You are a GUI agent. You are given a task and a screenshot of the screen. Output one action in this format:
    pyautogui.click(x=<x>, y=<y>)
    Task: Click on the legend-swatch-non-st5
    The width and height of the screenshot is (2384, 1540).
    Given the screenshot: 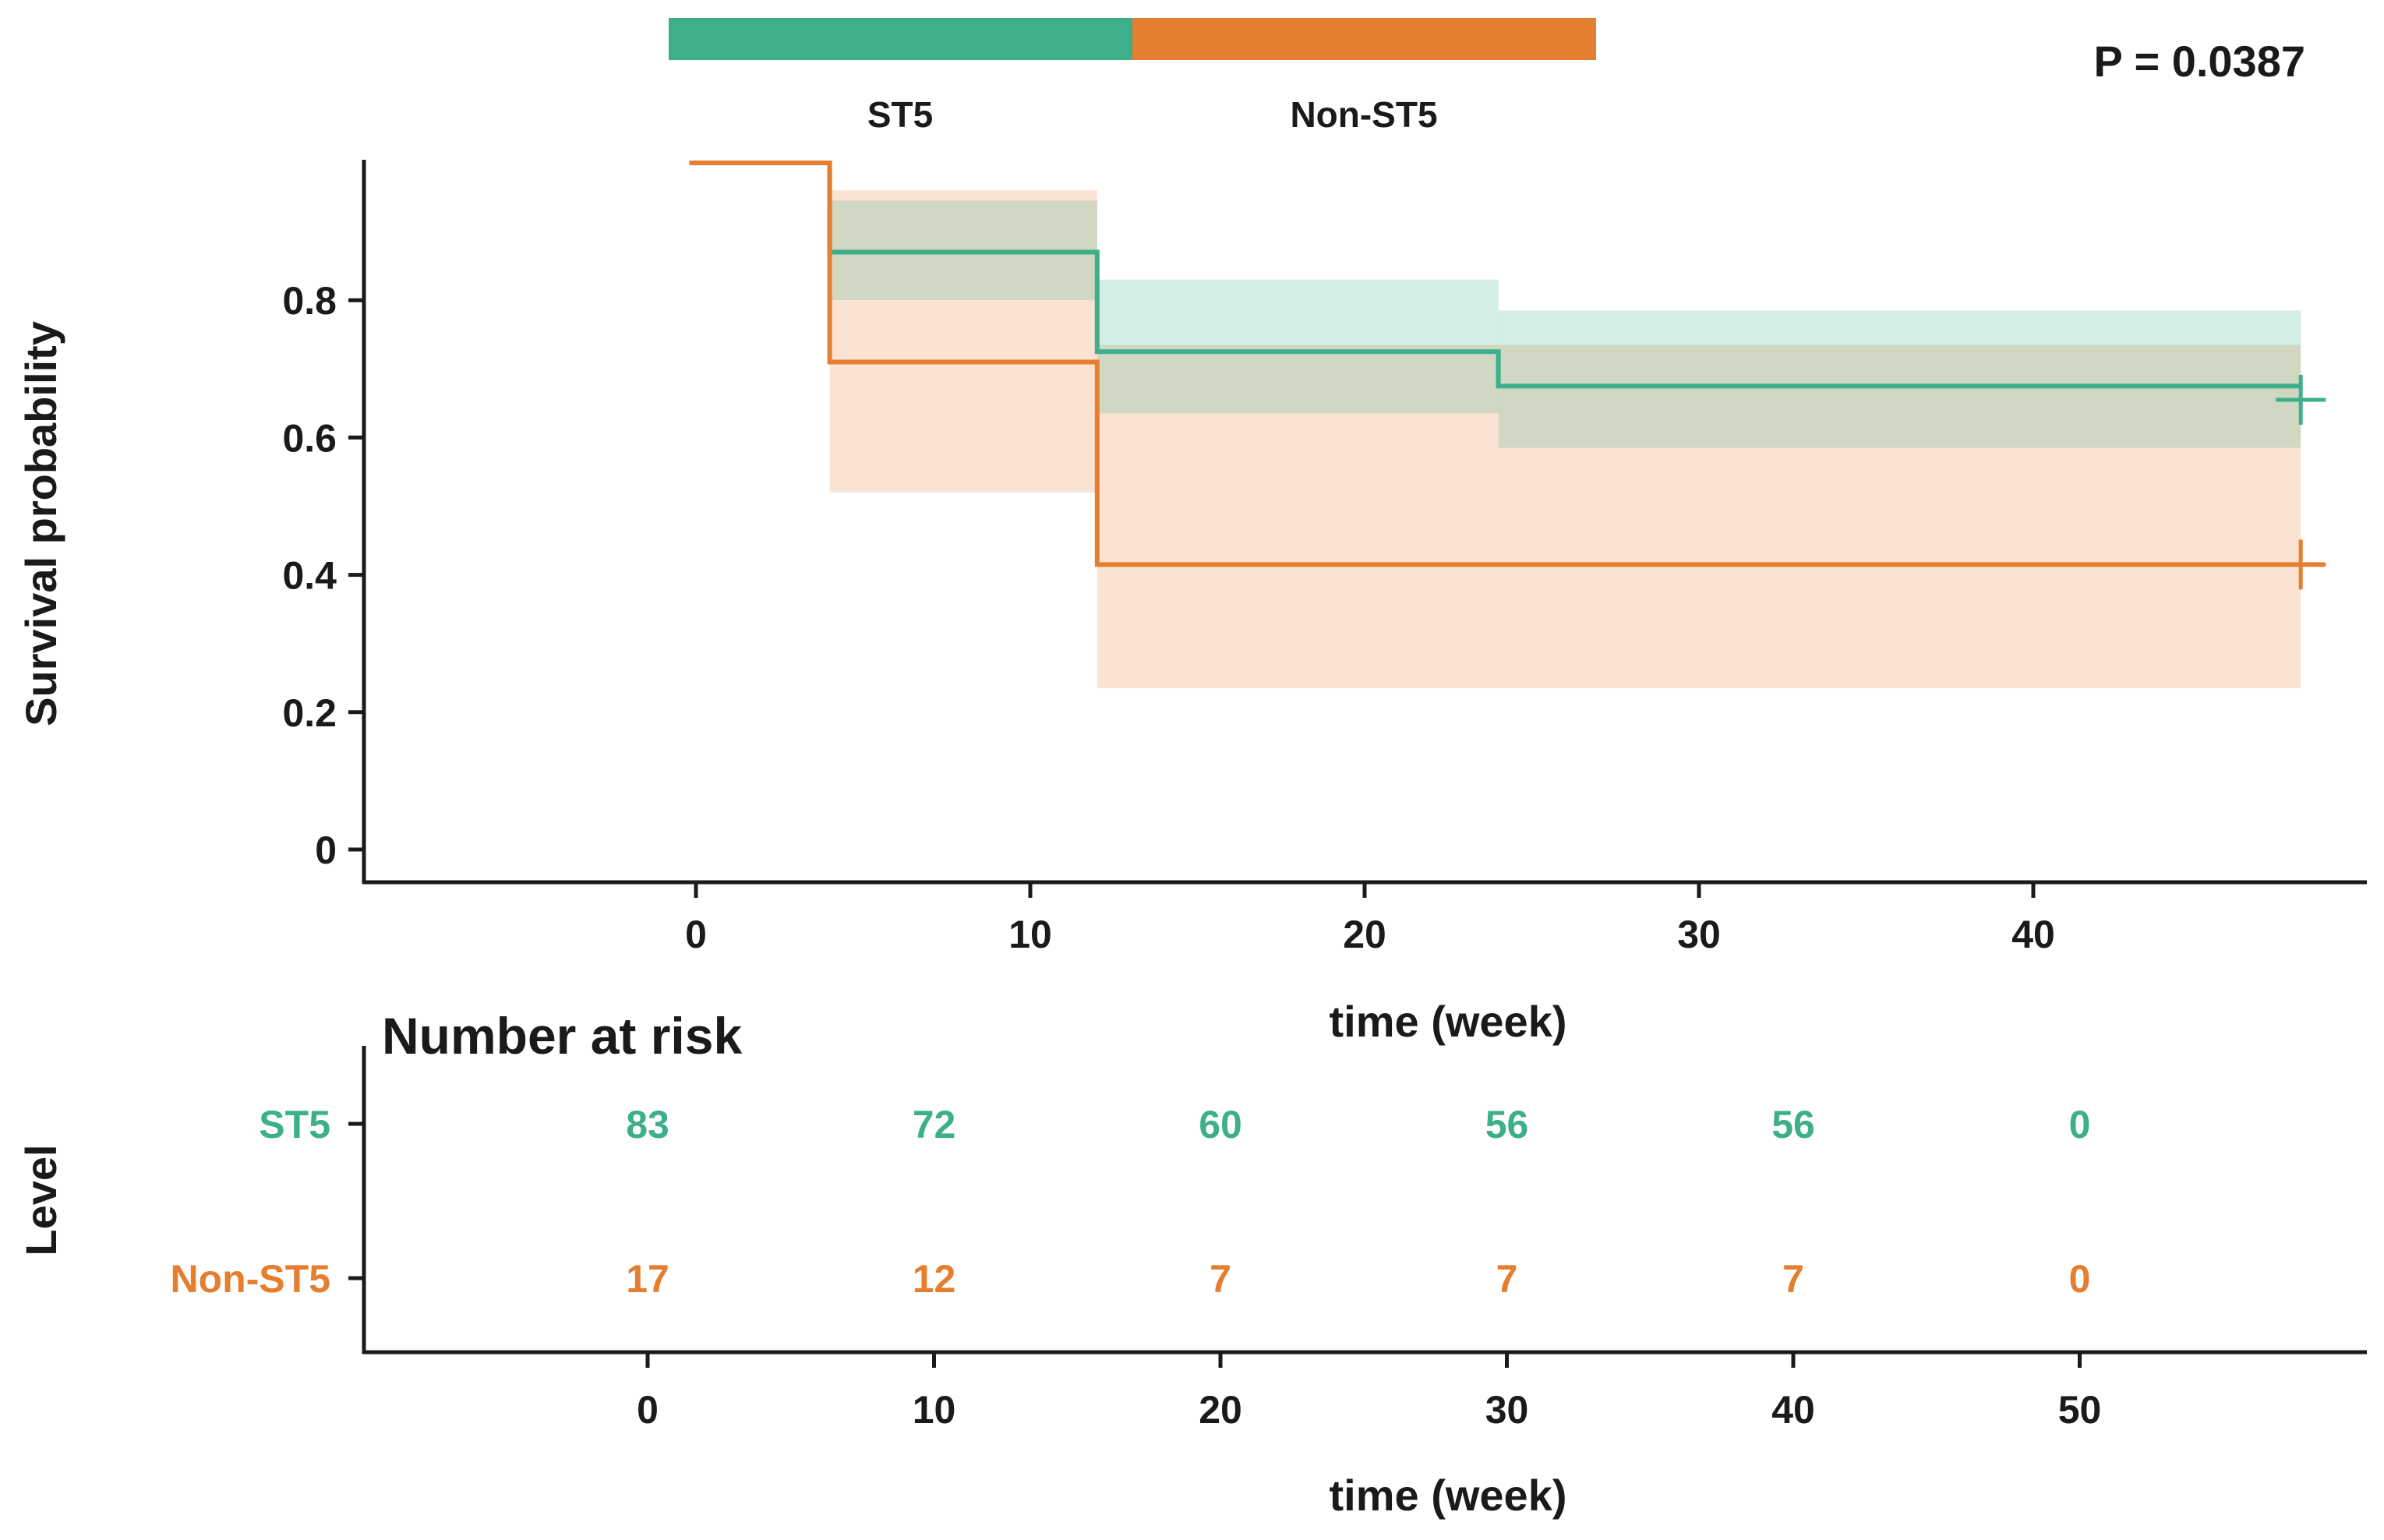 What is the action you would take?
    pyautogui.click(x=1364, y=39)
    